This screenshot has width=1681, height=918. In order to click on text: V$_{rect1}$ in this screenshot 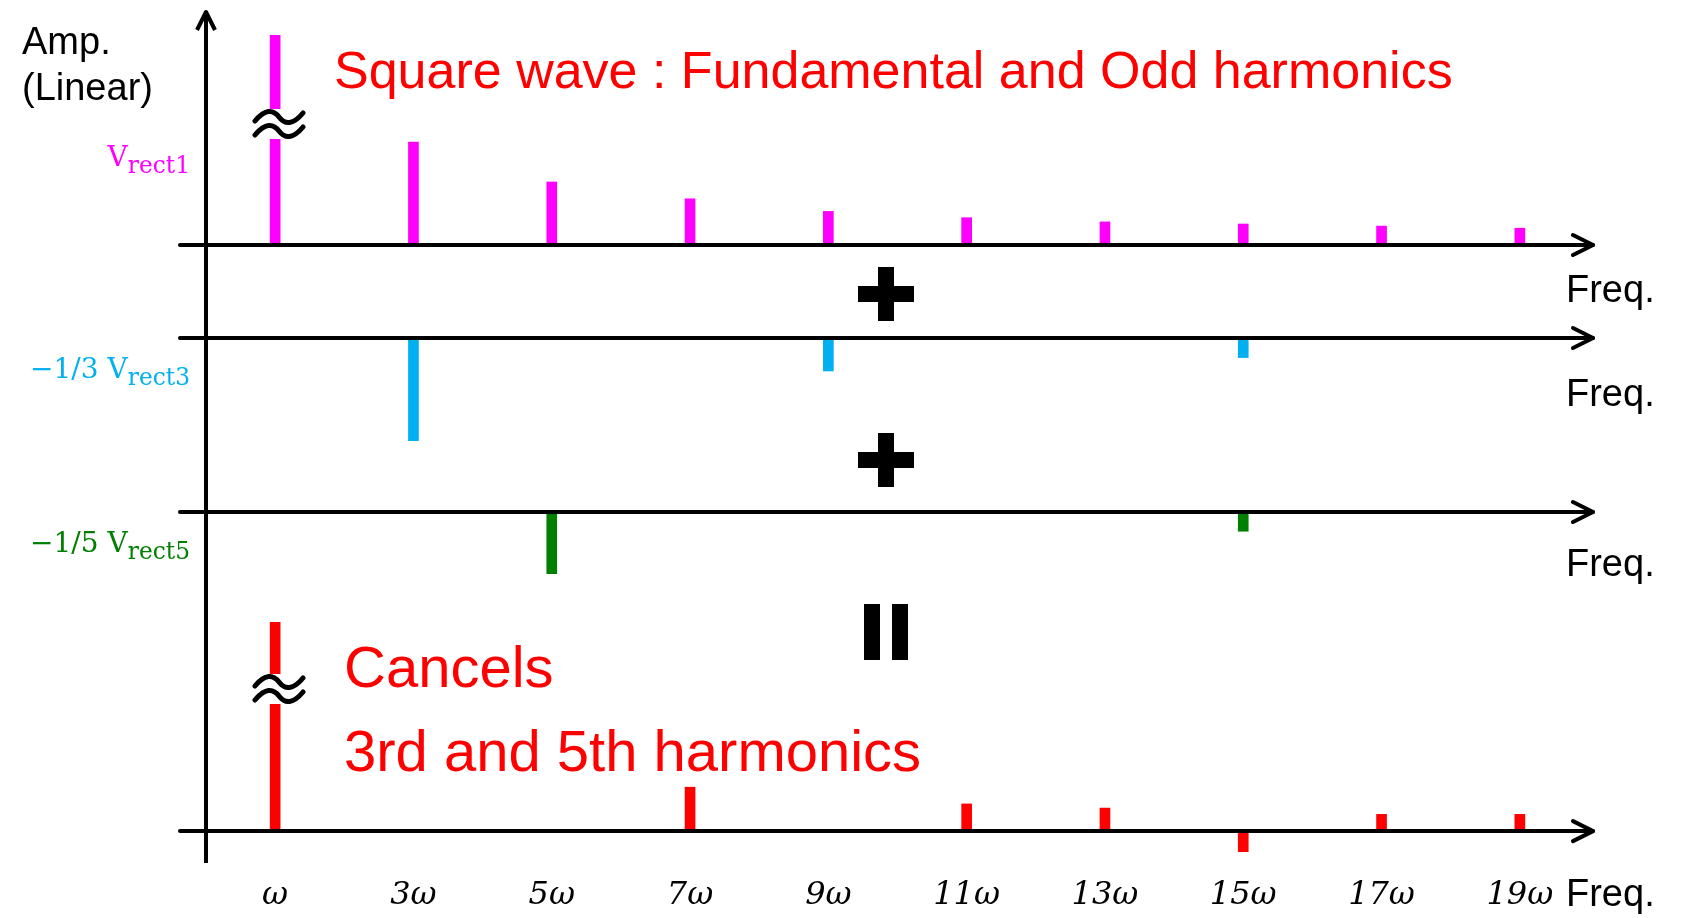, I will do `click(148, 159)`.